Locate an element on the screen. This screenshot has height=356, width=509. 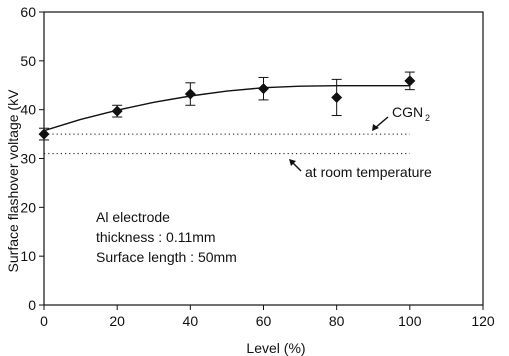
points is located at coordinates (227, 106).